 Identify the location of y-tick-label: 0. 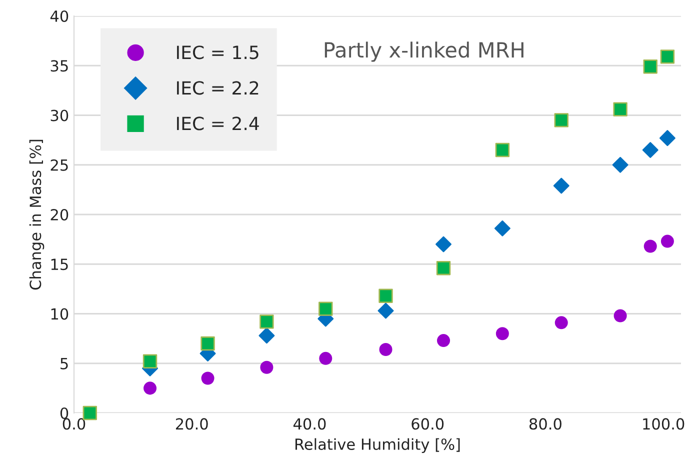
(64, 413).